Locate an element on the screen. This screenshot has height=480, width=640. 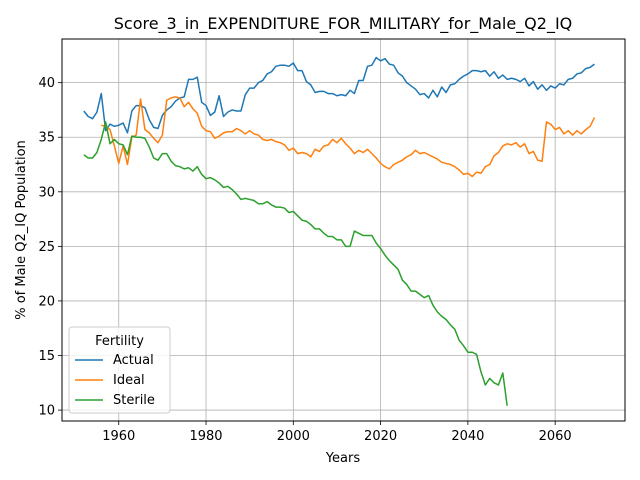
legend-title: Fertility is located at coordinates (119, 341).